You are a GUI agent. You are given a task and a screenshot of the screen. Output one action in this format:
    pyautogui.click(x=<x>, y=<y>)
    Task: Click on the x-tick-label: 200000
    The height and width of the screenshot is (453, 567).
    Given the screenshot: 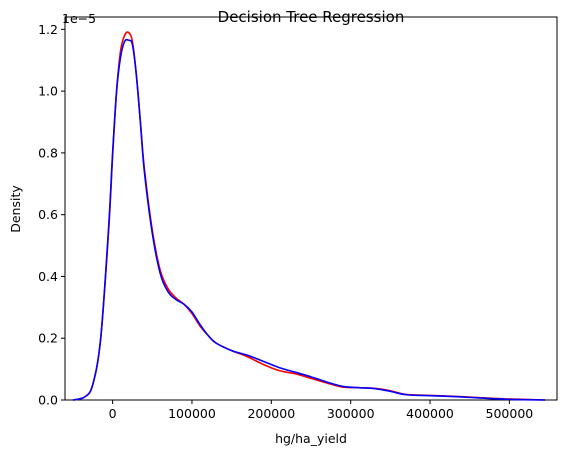 What is the action you would take?
    pyautogui.click(x=271, y=413)
    